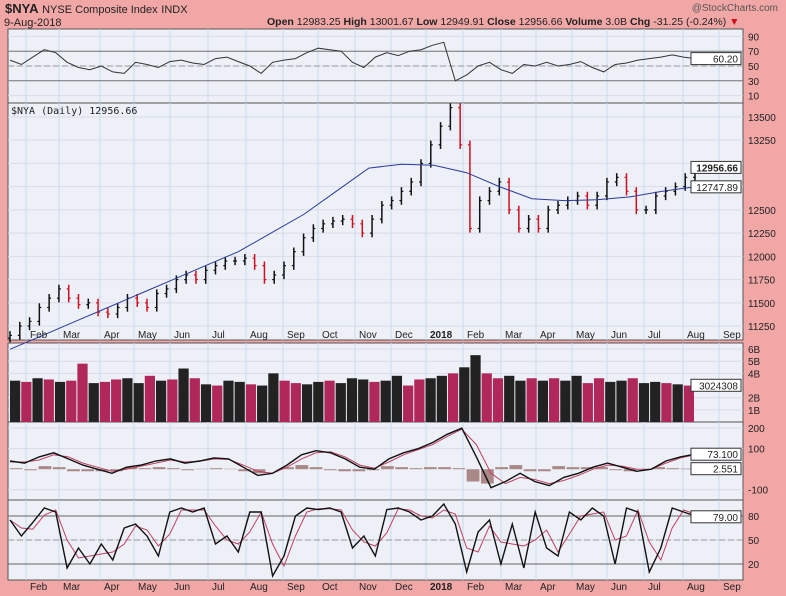  I want to click on price-tick-label: 11500, so click(762, 304).